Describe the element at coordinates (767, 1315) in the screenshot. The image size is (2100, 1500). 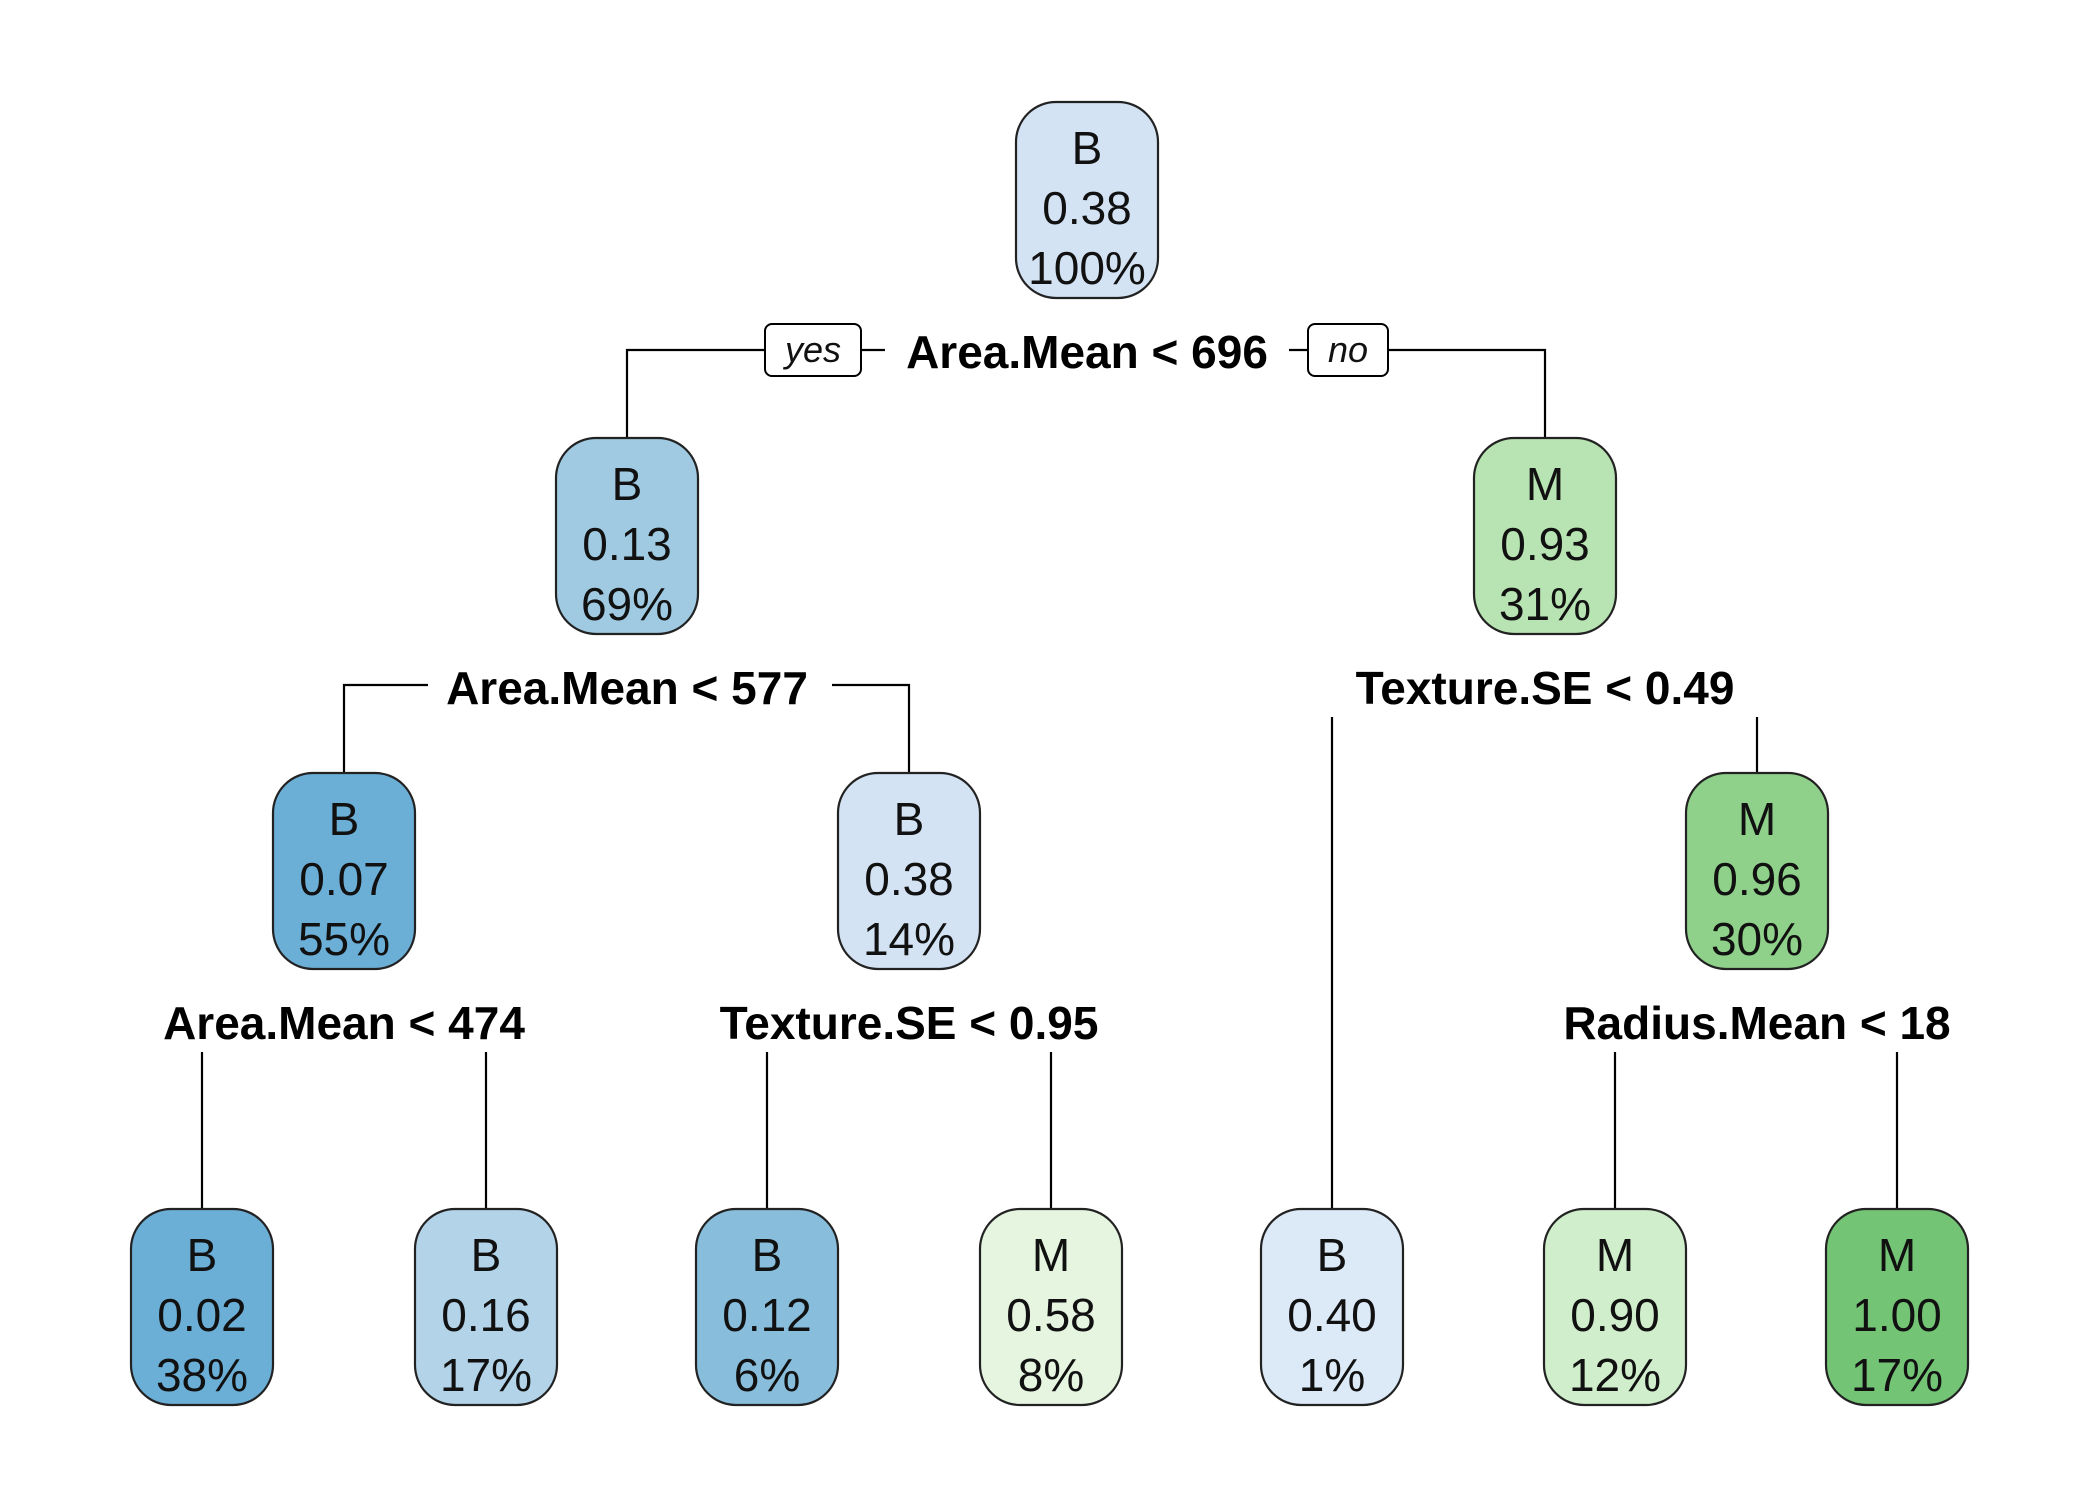
I see `node-probability: 0.12` at that location.